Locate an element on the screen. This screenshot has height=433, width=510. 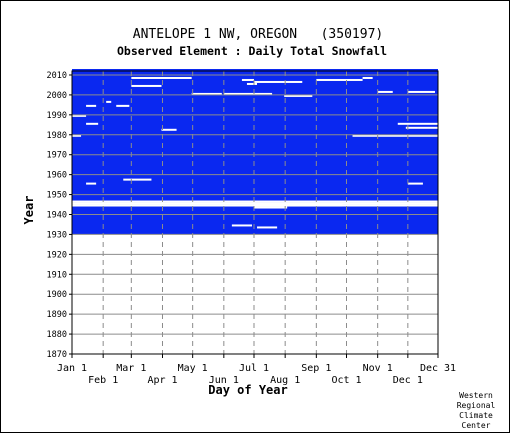
y-tick-label: 1950 is located at coordinates (57, 196).